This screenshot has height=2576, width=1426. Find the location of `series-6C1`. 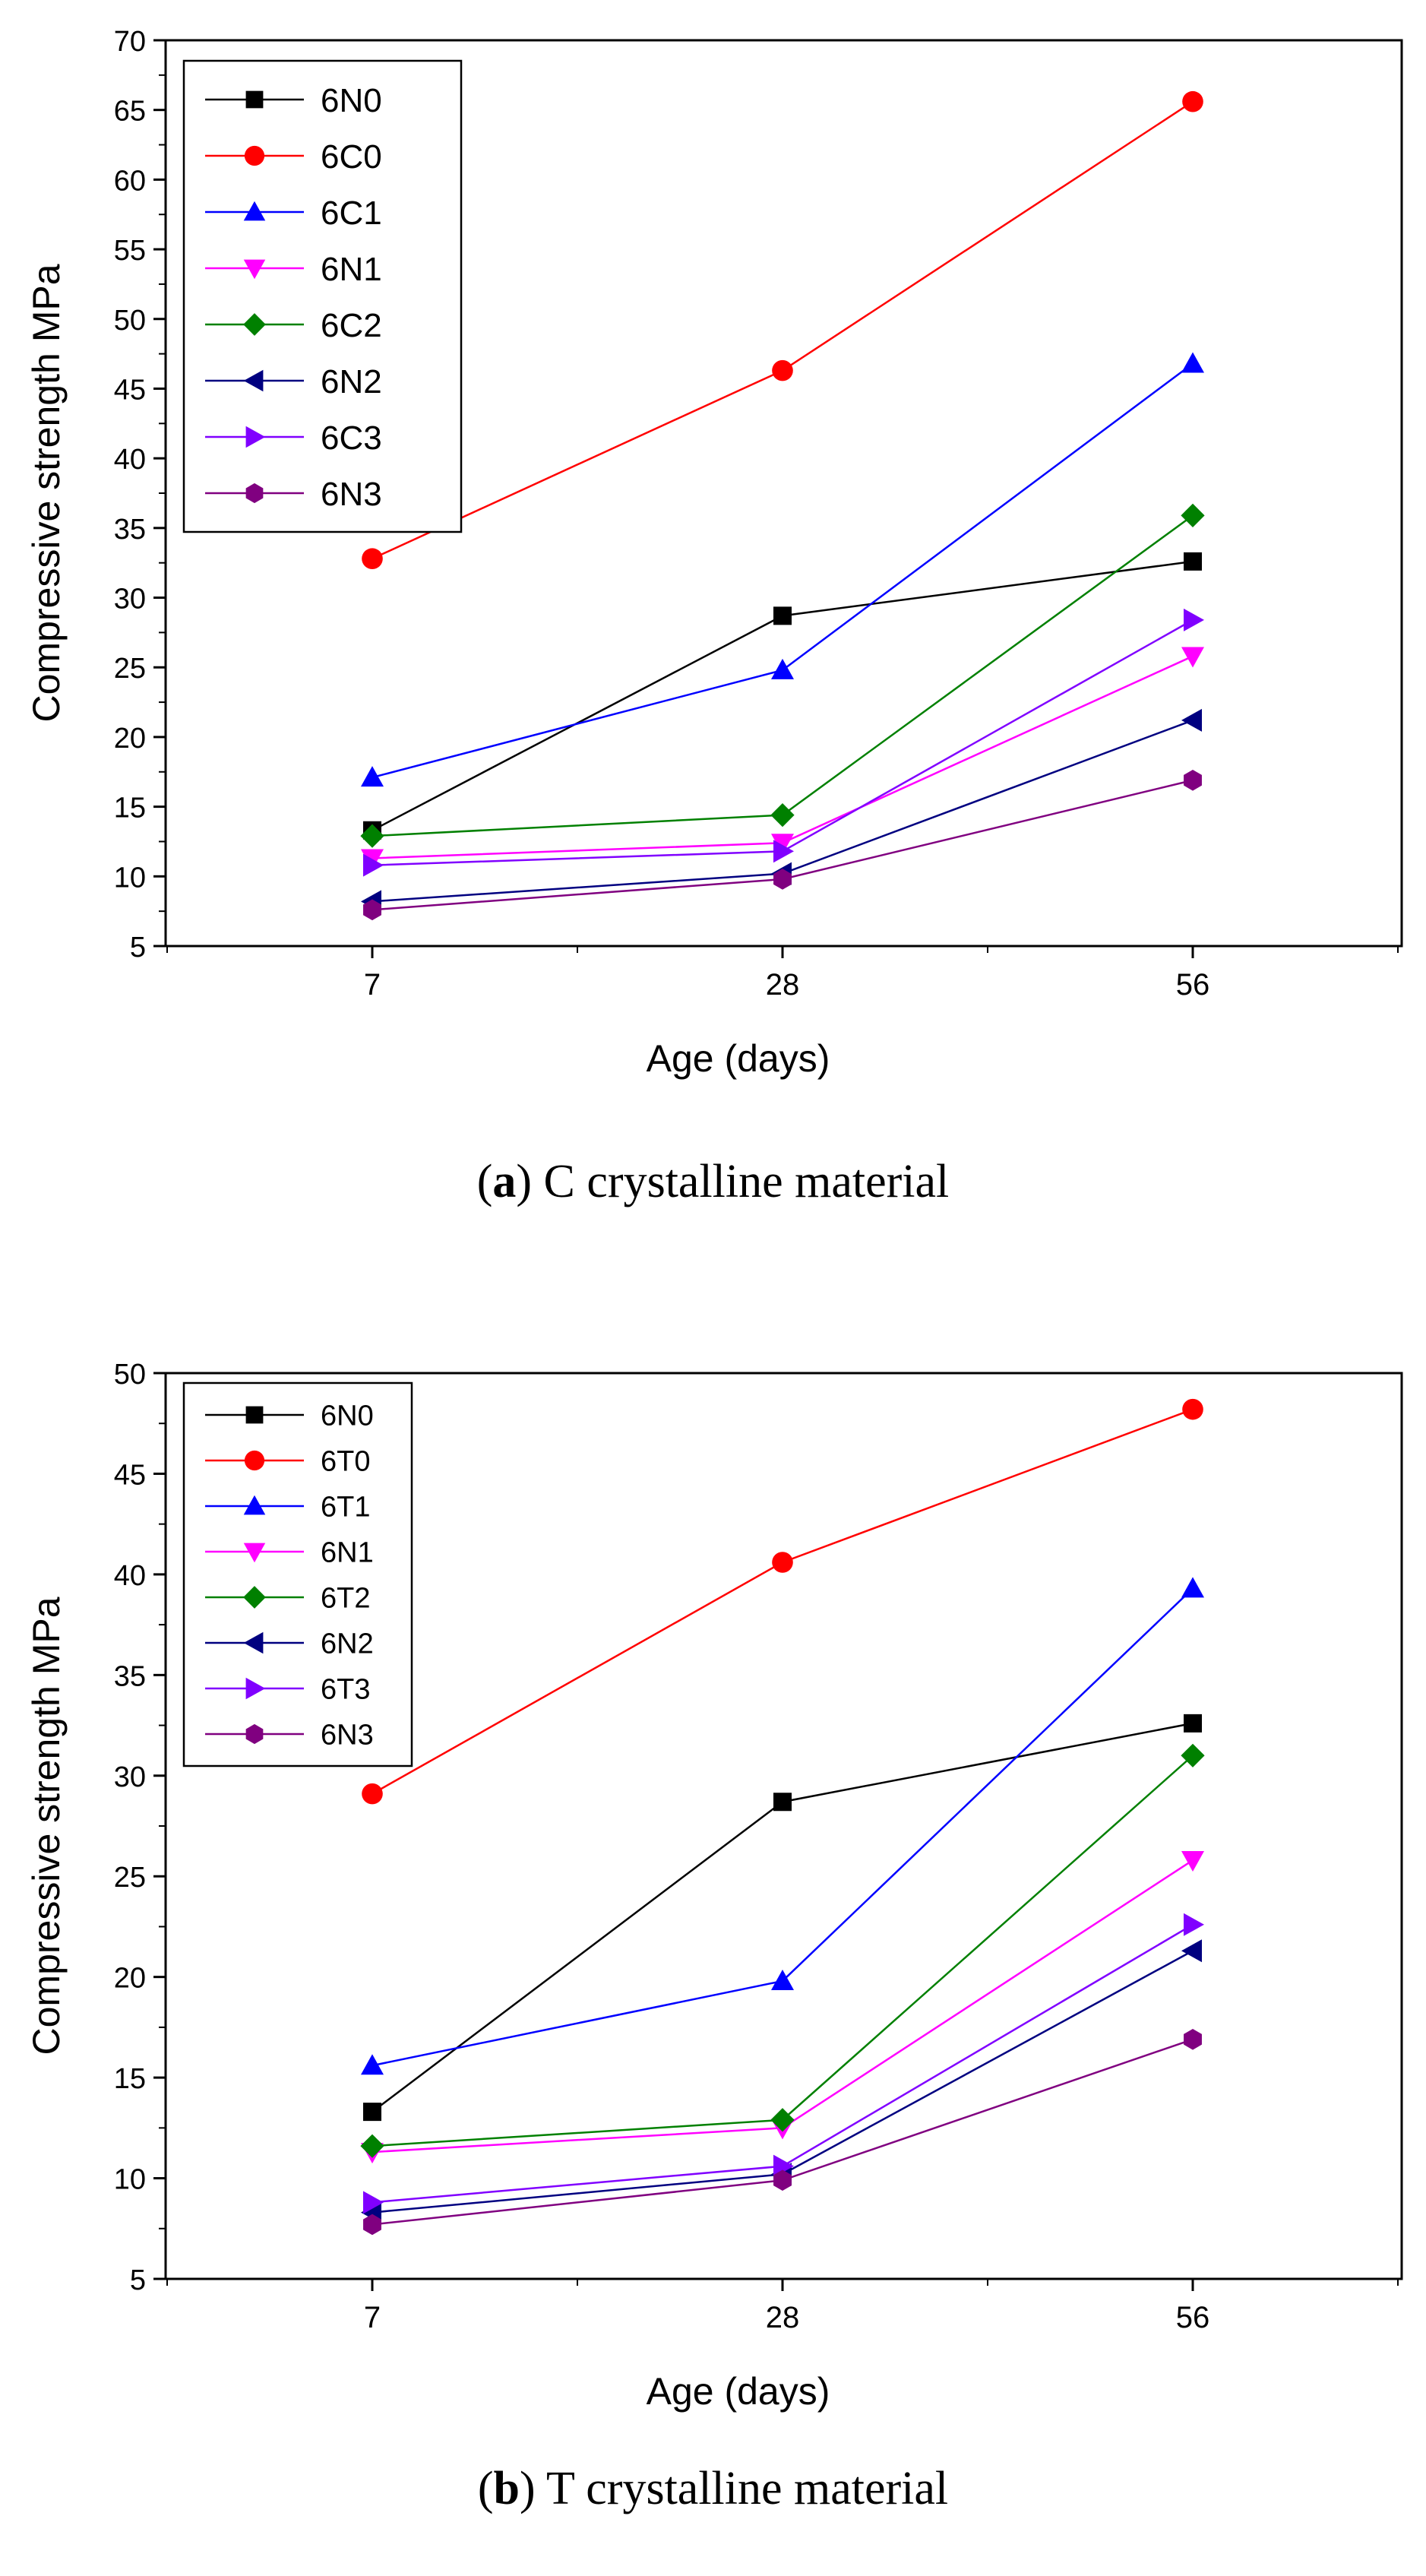

series-6C1 is located at coordinates (782, 569).